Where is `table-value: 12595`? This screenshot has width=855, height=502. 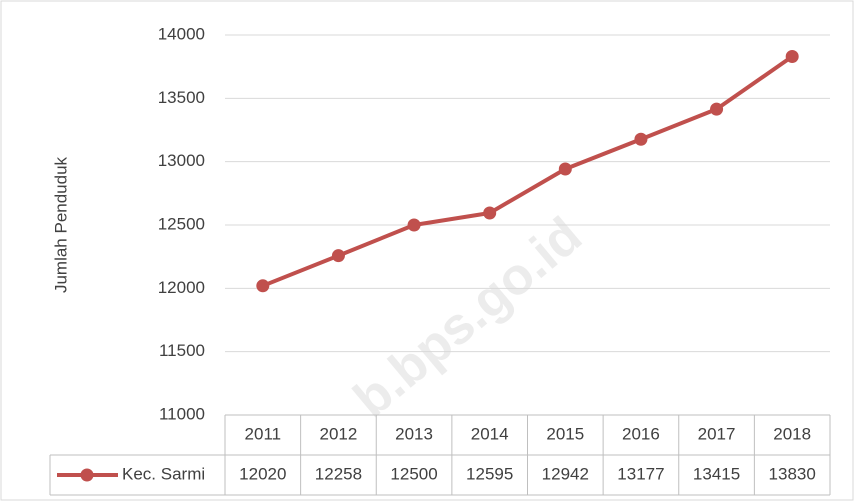
table-value: 12595 is located at coordinates (489, 473).